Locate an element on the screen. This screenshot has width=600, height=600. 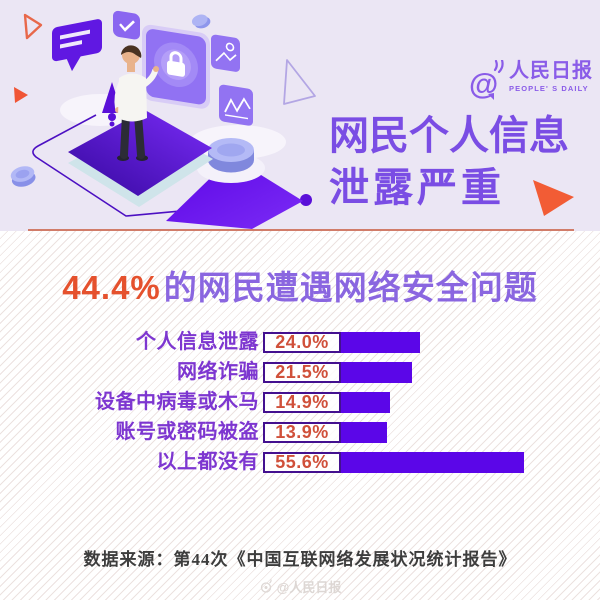
chart-row: 设备中病毒或木马 14.9% is located at coordinates (300, 402).